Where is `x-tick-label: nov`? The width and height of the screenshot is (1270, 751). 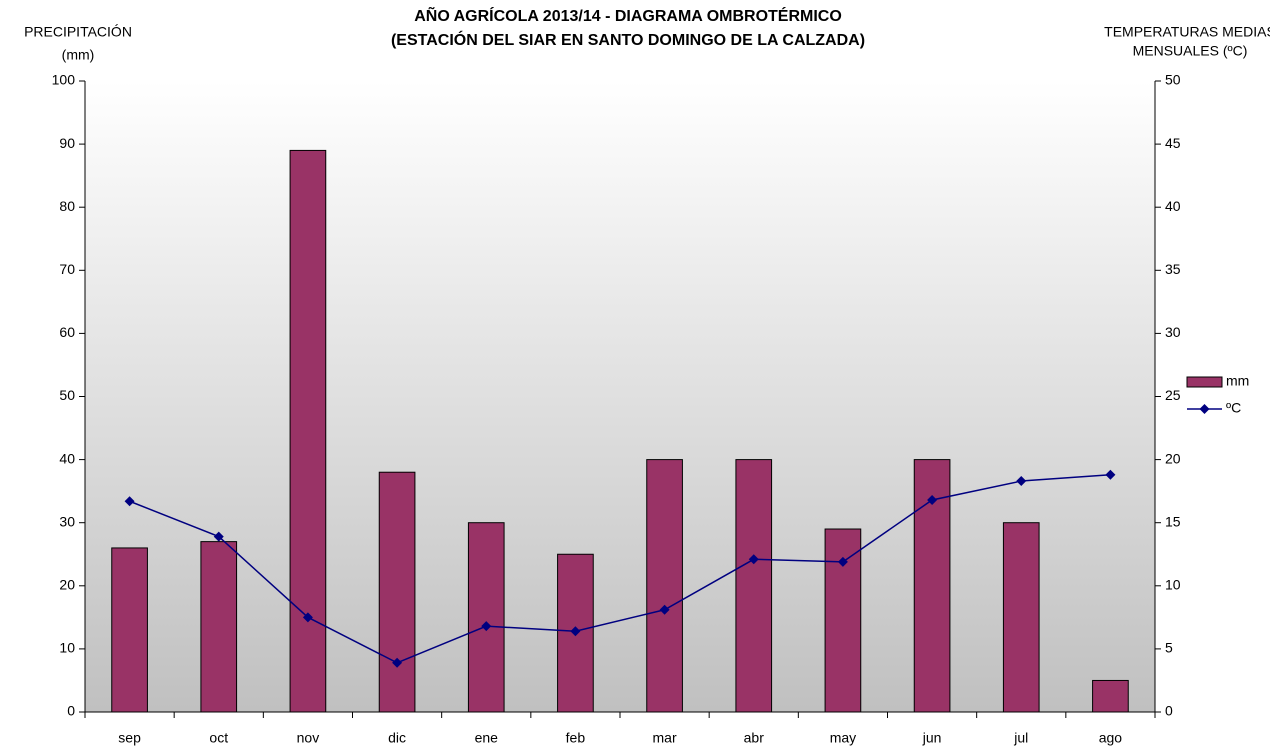
x-tick-label: nov is located at coordinates (308, 738).